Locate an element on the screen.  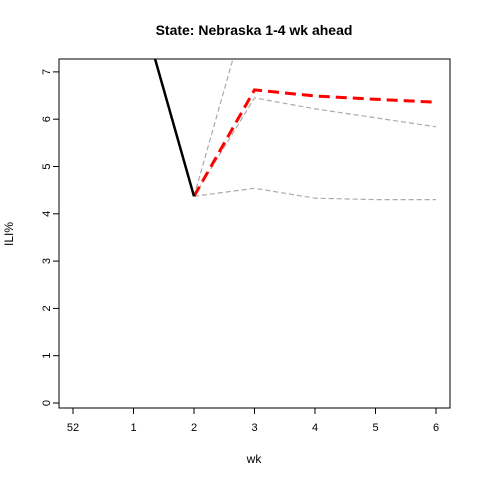
x-tick-label: 1 is located at coordinates (133, 428).